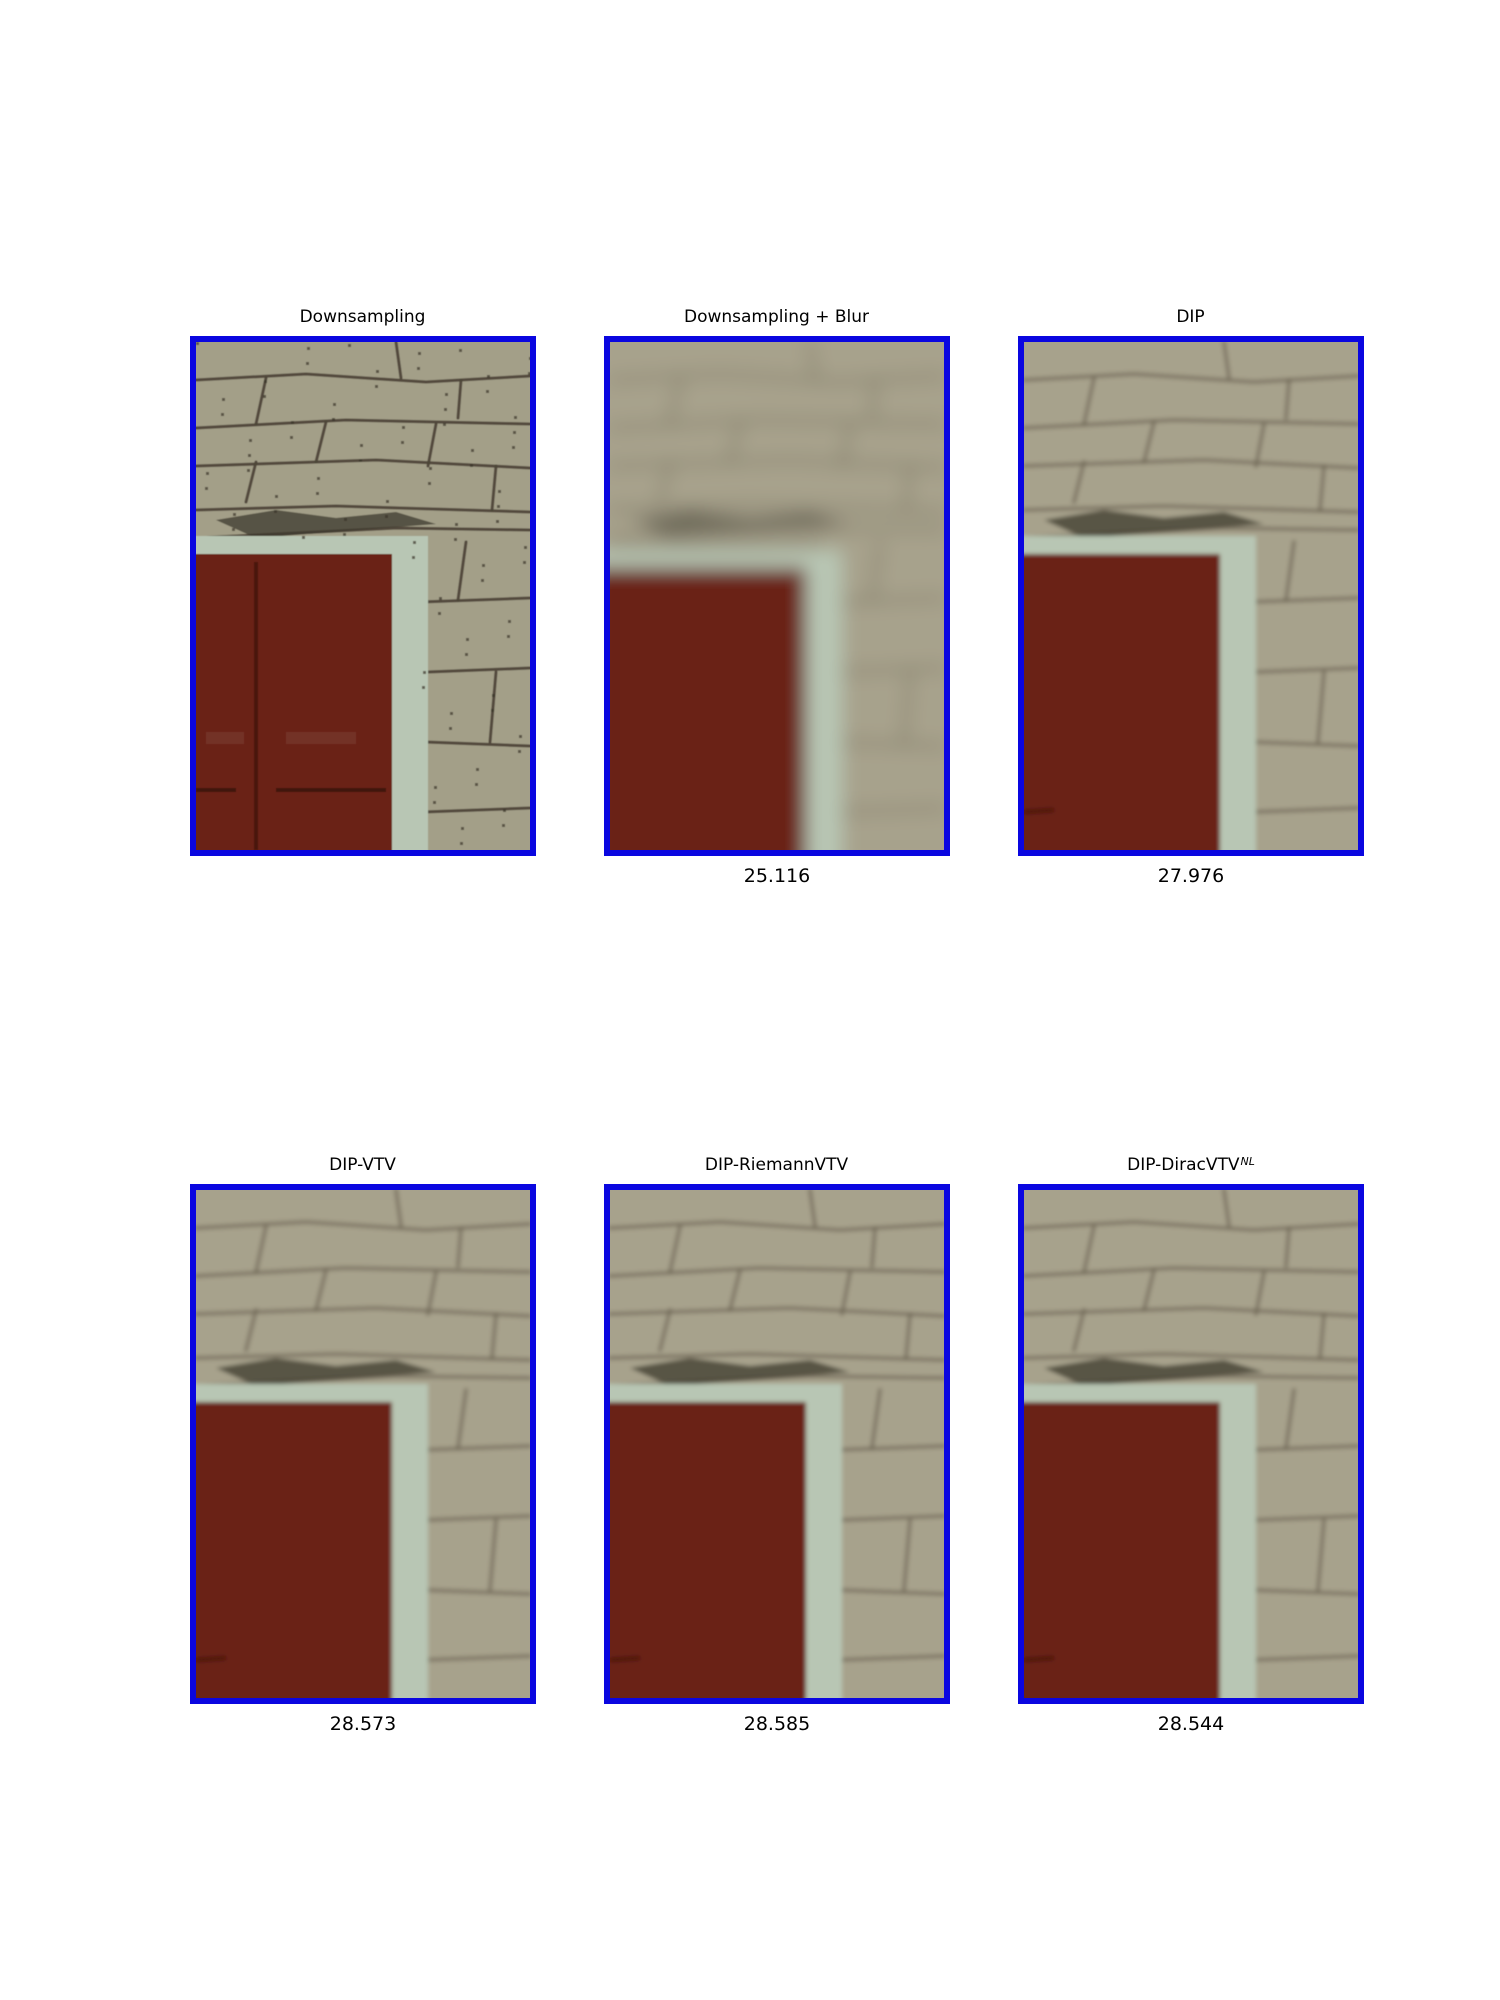 The image size is (1500, 2000). I want to click on psnr-value: 28.573, so click(363, 1724).